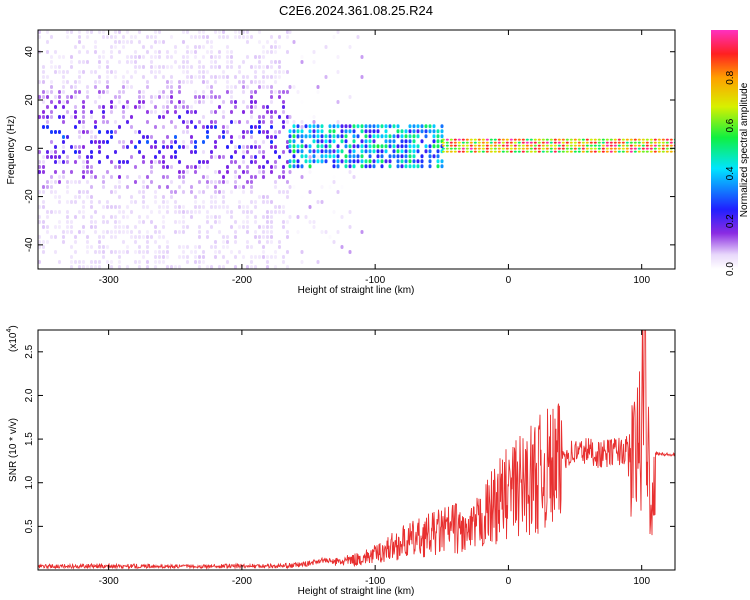 The width and height of the screenshot is (750, 600). I want to click on colorbar-tick-label: 0.4, so click(730, 173).